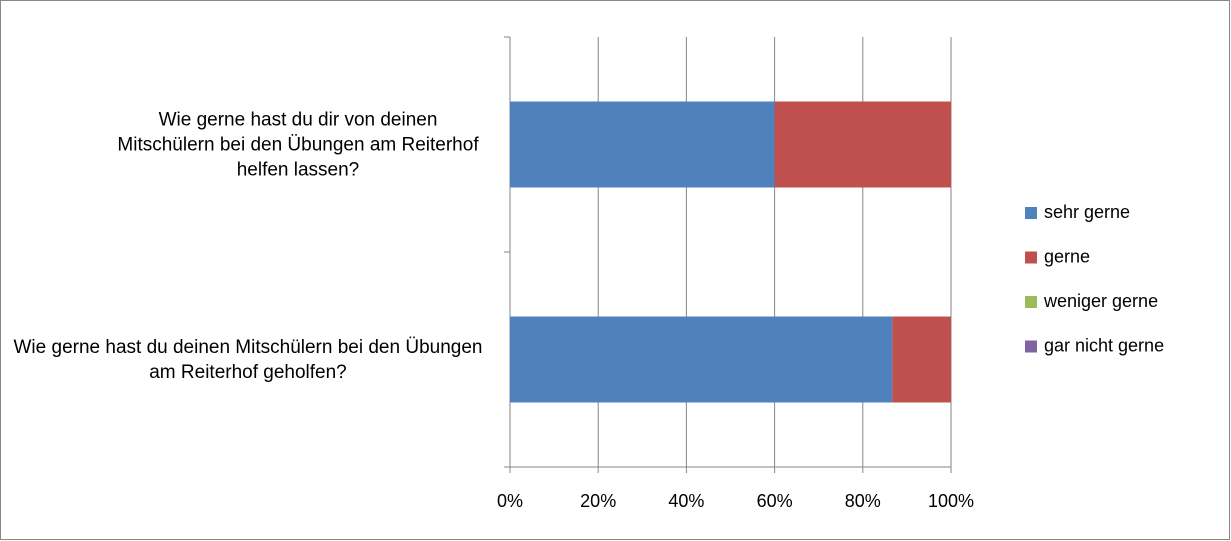  I want to click on x-tick-label: 60%, so click(775, 501).